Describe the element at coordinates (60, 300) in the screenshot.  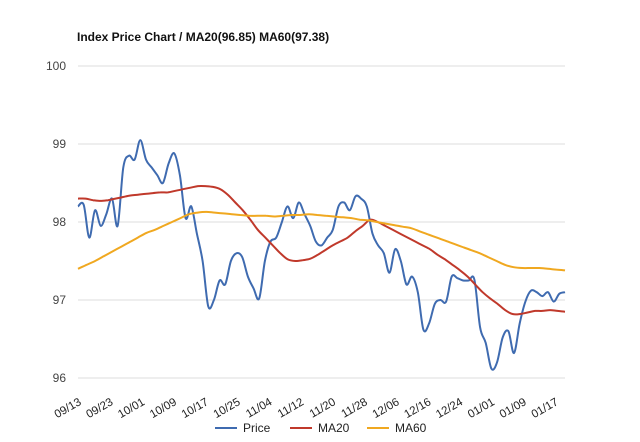
I see `y-tick-label: 97` at that location.